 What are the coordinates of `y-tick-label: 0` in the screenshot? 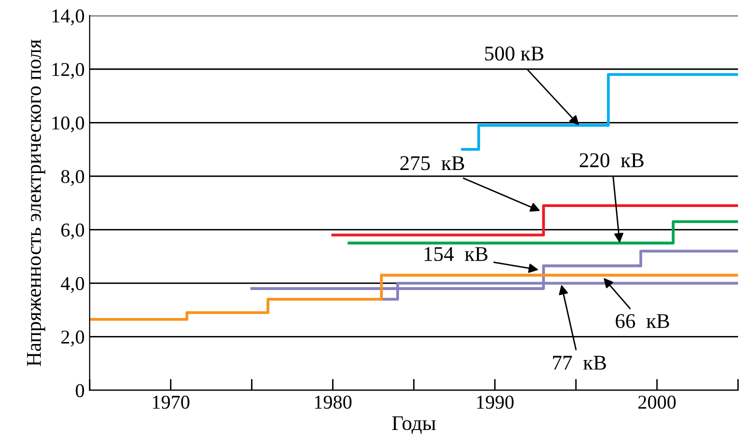 It's located at (80, 391).